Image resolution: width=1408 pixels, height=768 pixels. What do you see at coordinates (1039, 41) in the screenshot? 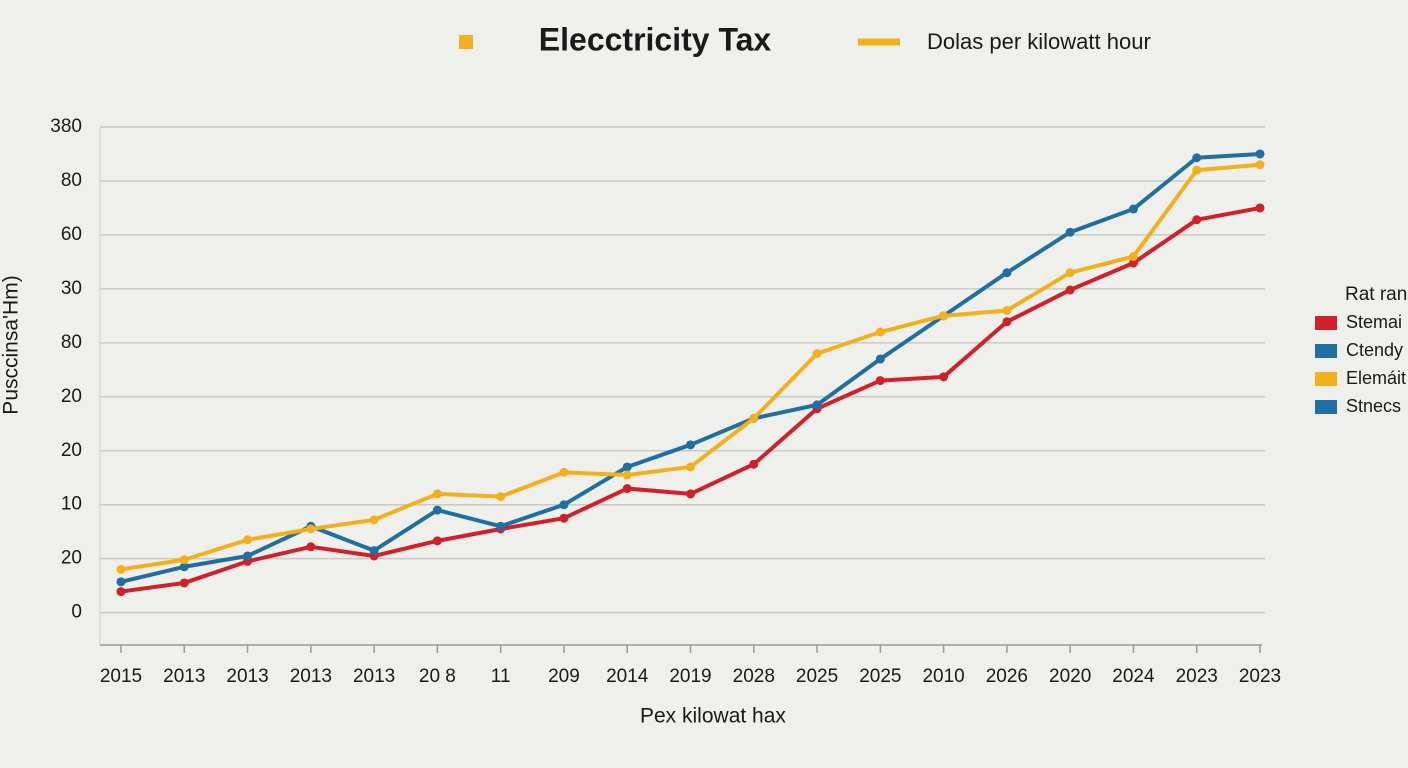
I see `header-legend-label: Dolas per kilowatt hour` at bounding box center [1039, 41].